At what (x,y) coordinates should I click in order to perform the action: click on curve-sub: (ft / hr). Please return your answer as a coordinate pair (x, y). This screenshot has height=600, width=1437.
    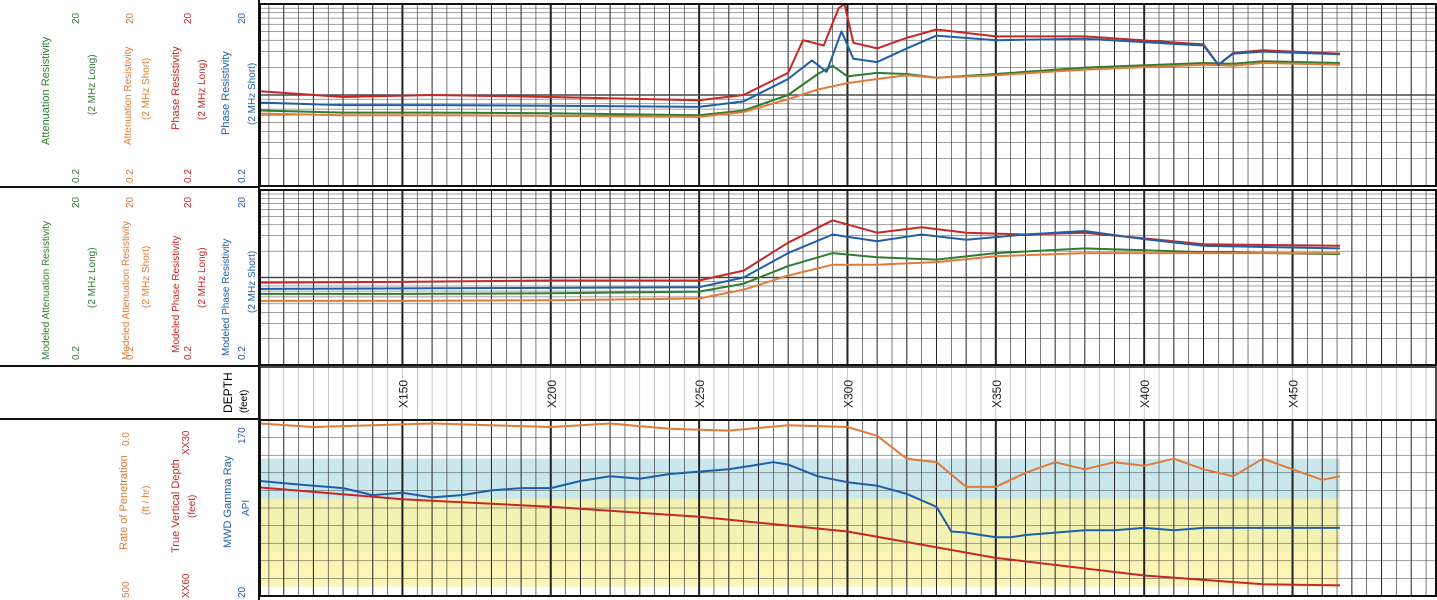
    Looking at the image, I should click on (146, 500).